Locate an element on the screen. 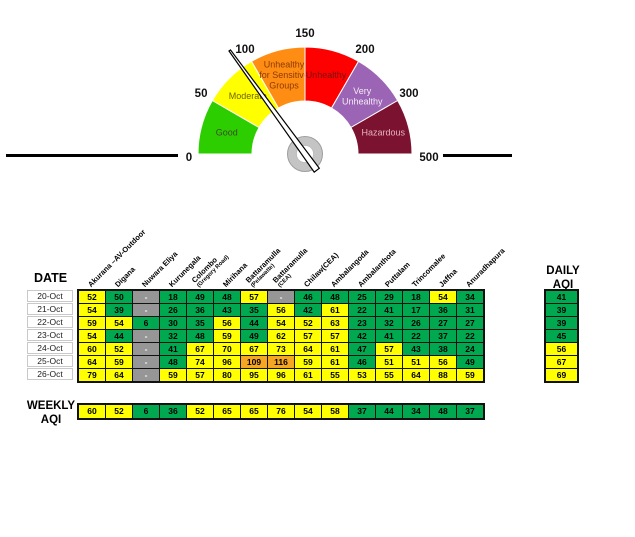 Image resolution: width=635 pixels, height=537 pixels. weekly-aqi-cell: 6 is located at coordinates (146, 411).